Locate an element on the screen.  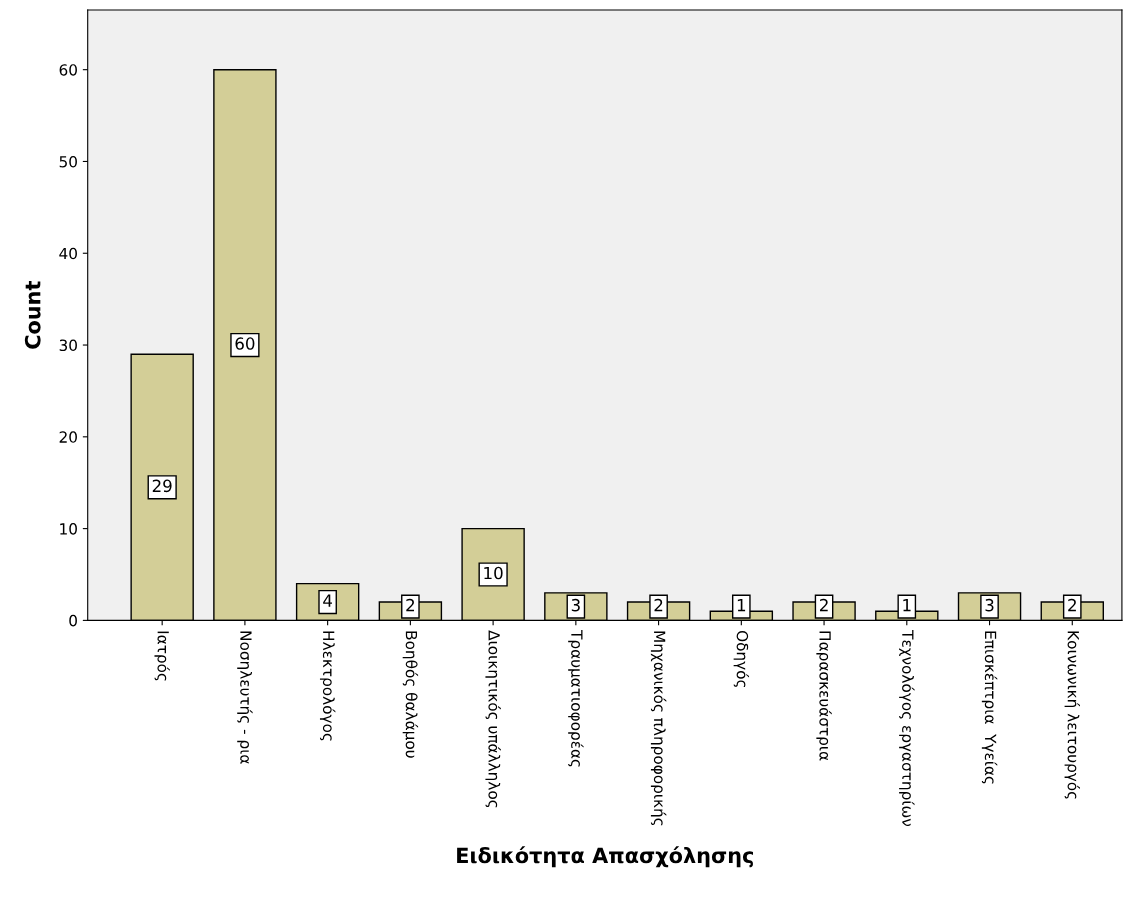
y-tick-label: 20 is located at coordinates (68, 437).